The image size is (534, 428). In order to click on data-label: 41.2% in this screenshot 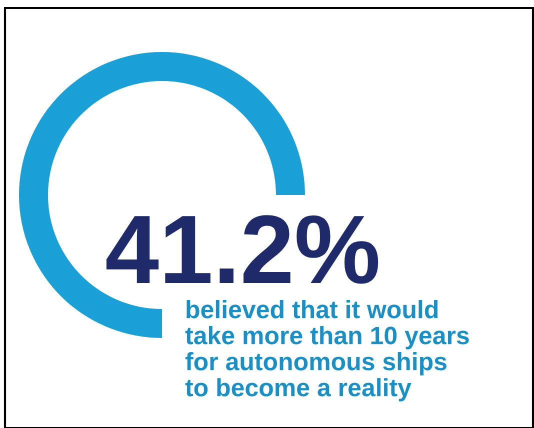, I will do `click(242, 249)`.